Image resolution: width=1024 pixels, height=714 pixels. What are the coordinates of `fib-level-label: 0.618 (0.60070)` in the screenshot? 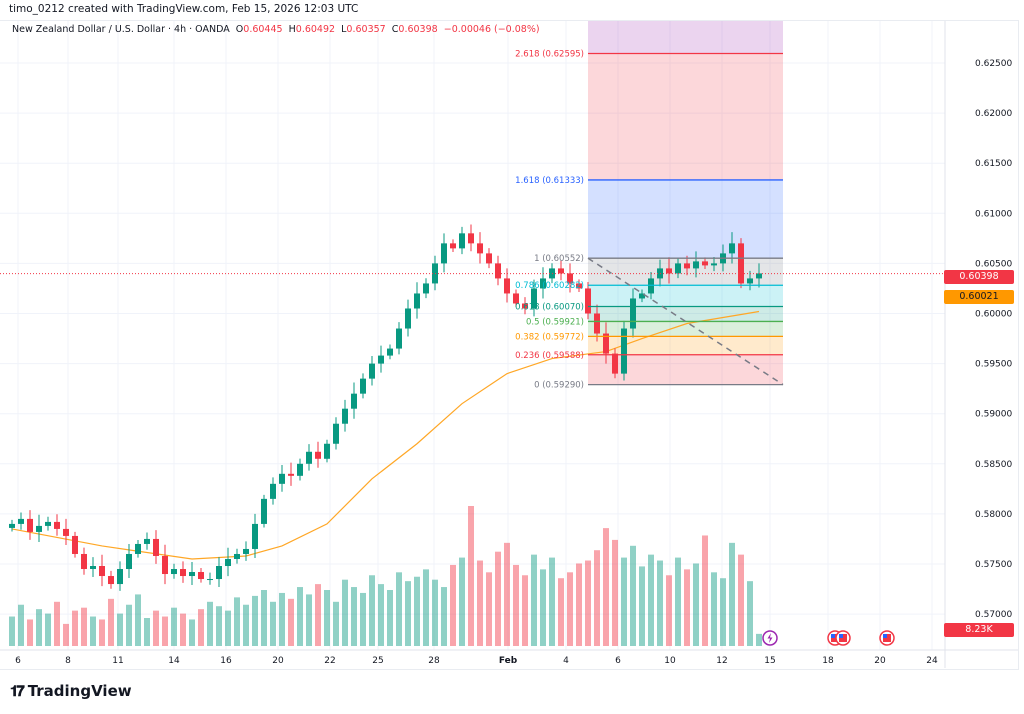 It's located at (549, 307).